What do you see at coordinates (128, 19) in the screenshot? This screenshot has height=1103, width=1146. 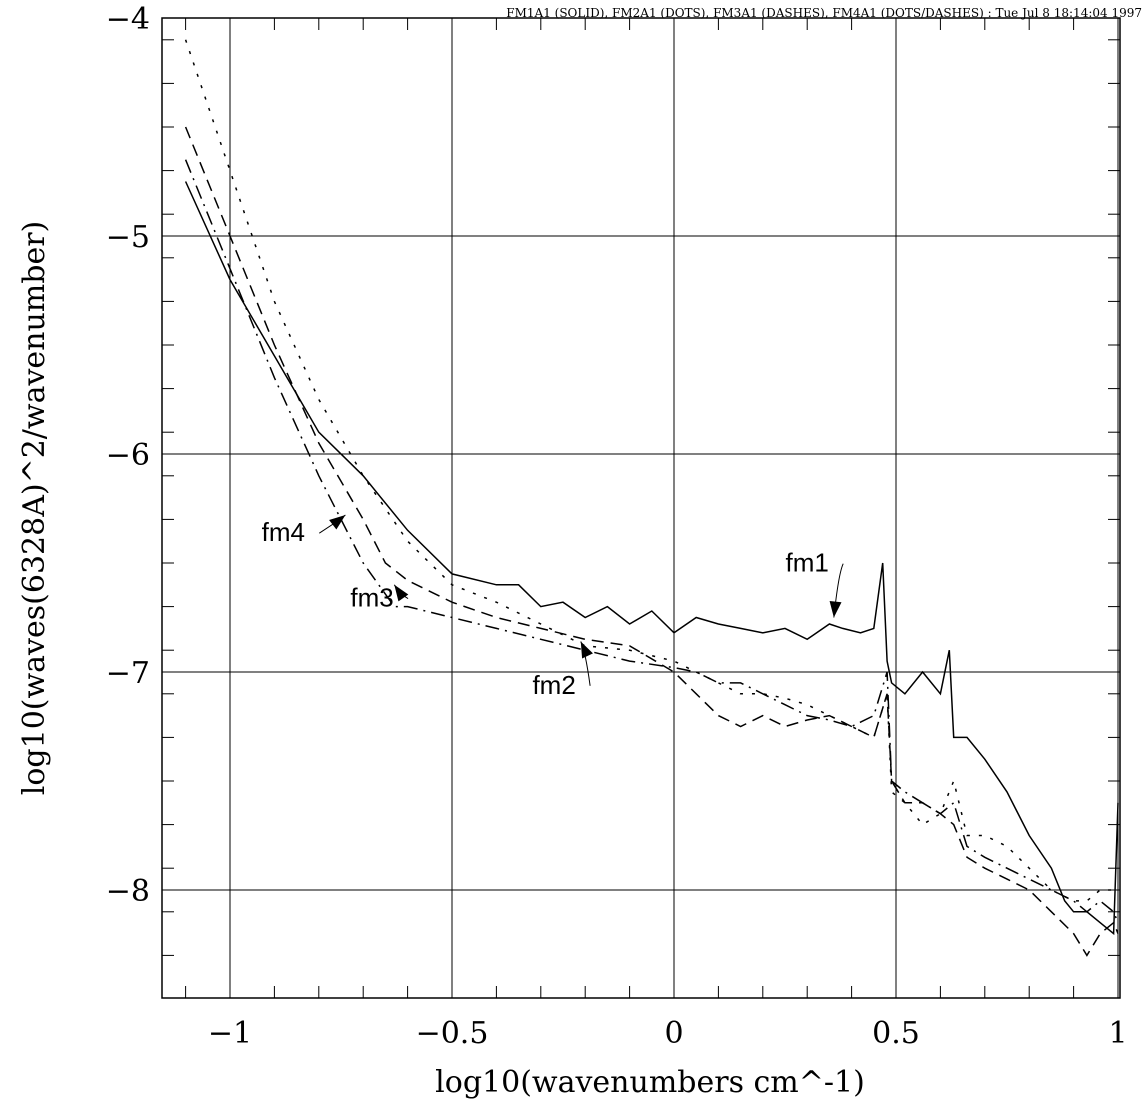 I see `y-tick-label: −4` at bounding box center [128, 19].